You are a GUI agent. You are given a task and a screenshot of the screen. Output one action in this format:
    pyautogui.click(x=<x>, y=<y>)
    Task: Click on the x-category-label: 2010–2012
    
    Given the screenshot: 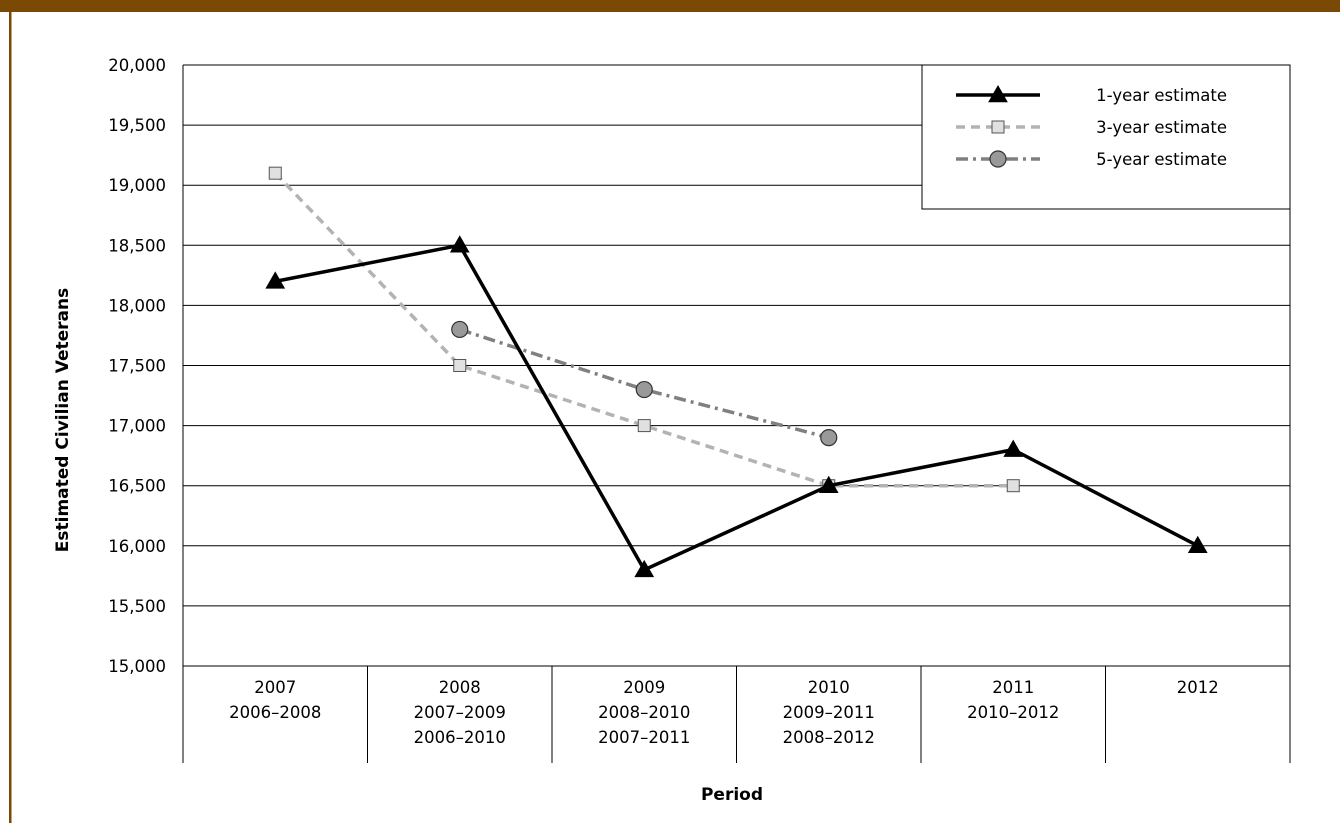 What is the action you would take?
    pyautogui.click(x=1013, y=712)
    